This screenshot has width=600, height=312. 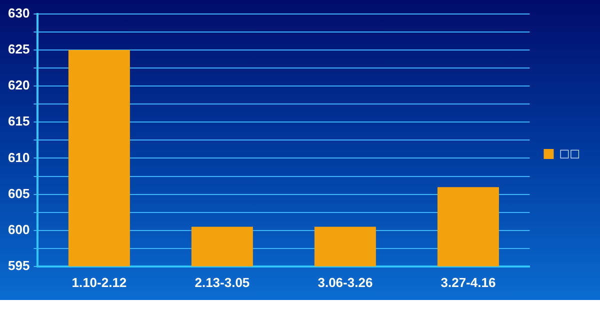 What do you see at coordinates (99, 282) in the screenshot?
I see `x-tick-label: 1.10-2.12` at bounding box center [99, 282].